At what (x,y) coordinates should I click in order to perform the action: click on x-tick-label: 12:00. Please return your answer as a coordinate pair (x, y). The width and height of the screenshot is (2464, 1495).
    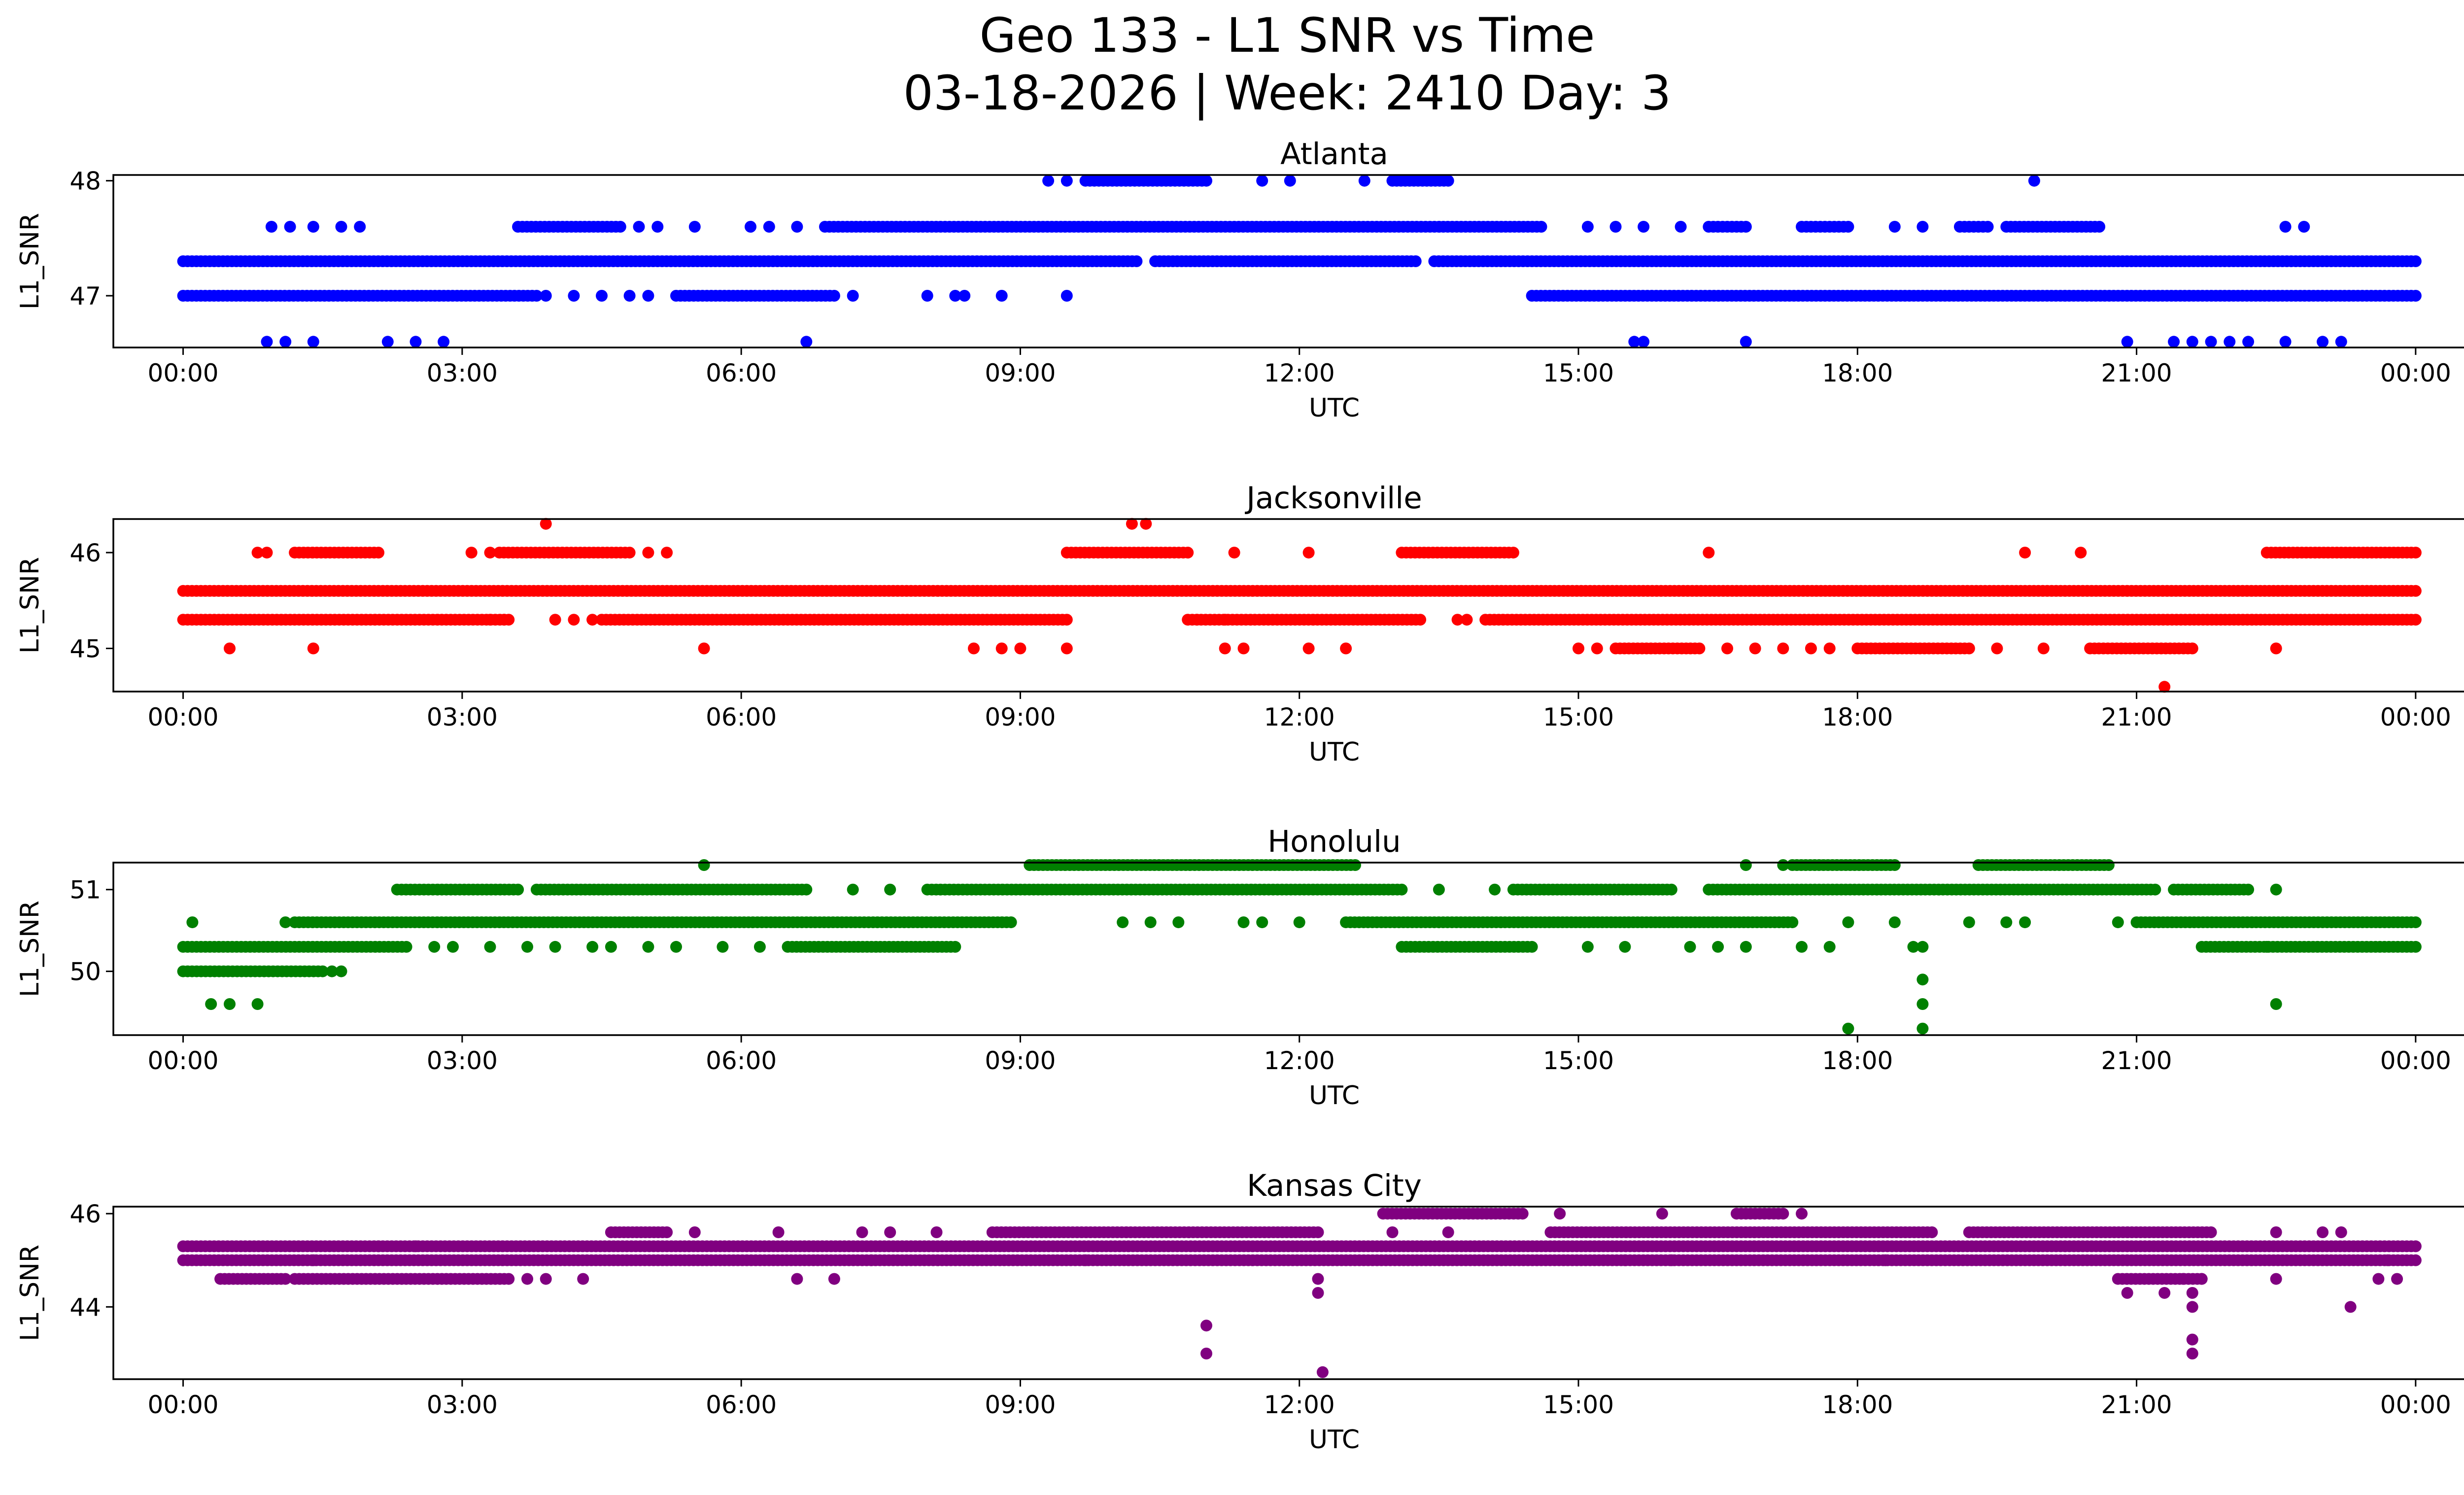
    Looking at the image, I should click on (1299, 373).